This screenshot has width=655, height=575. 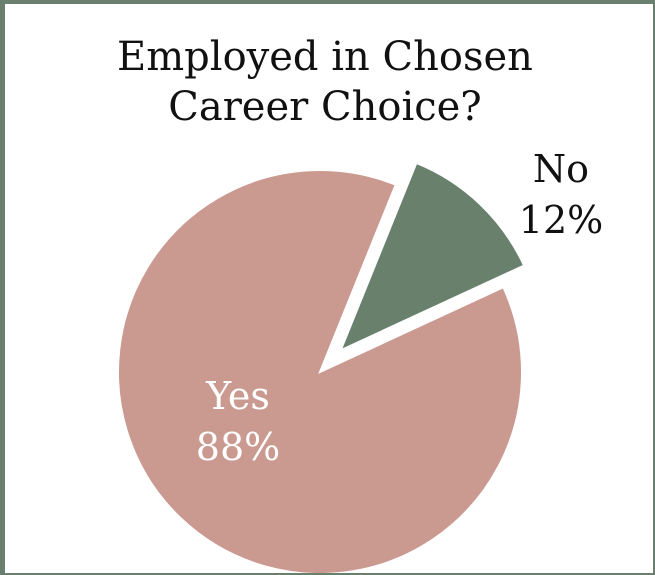 I want to click on slice-label-no: No, so click(x=561, y=169).